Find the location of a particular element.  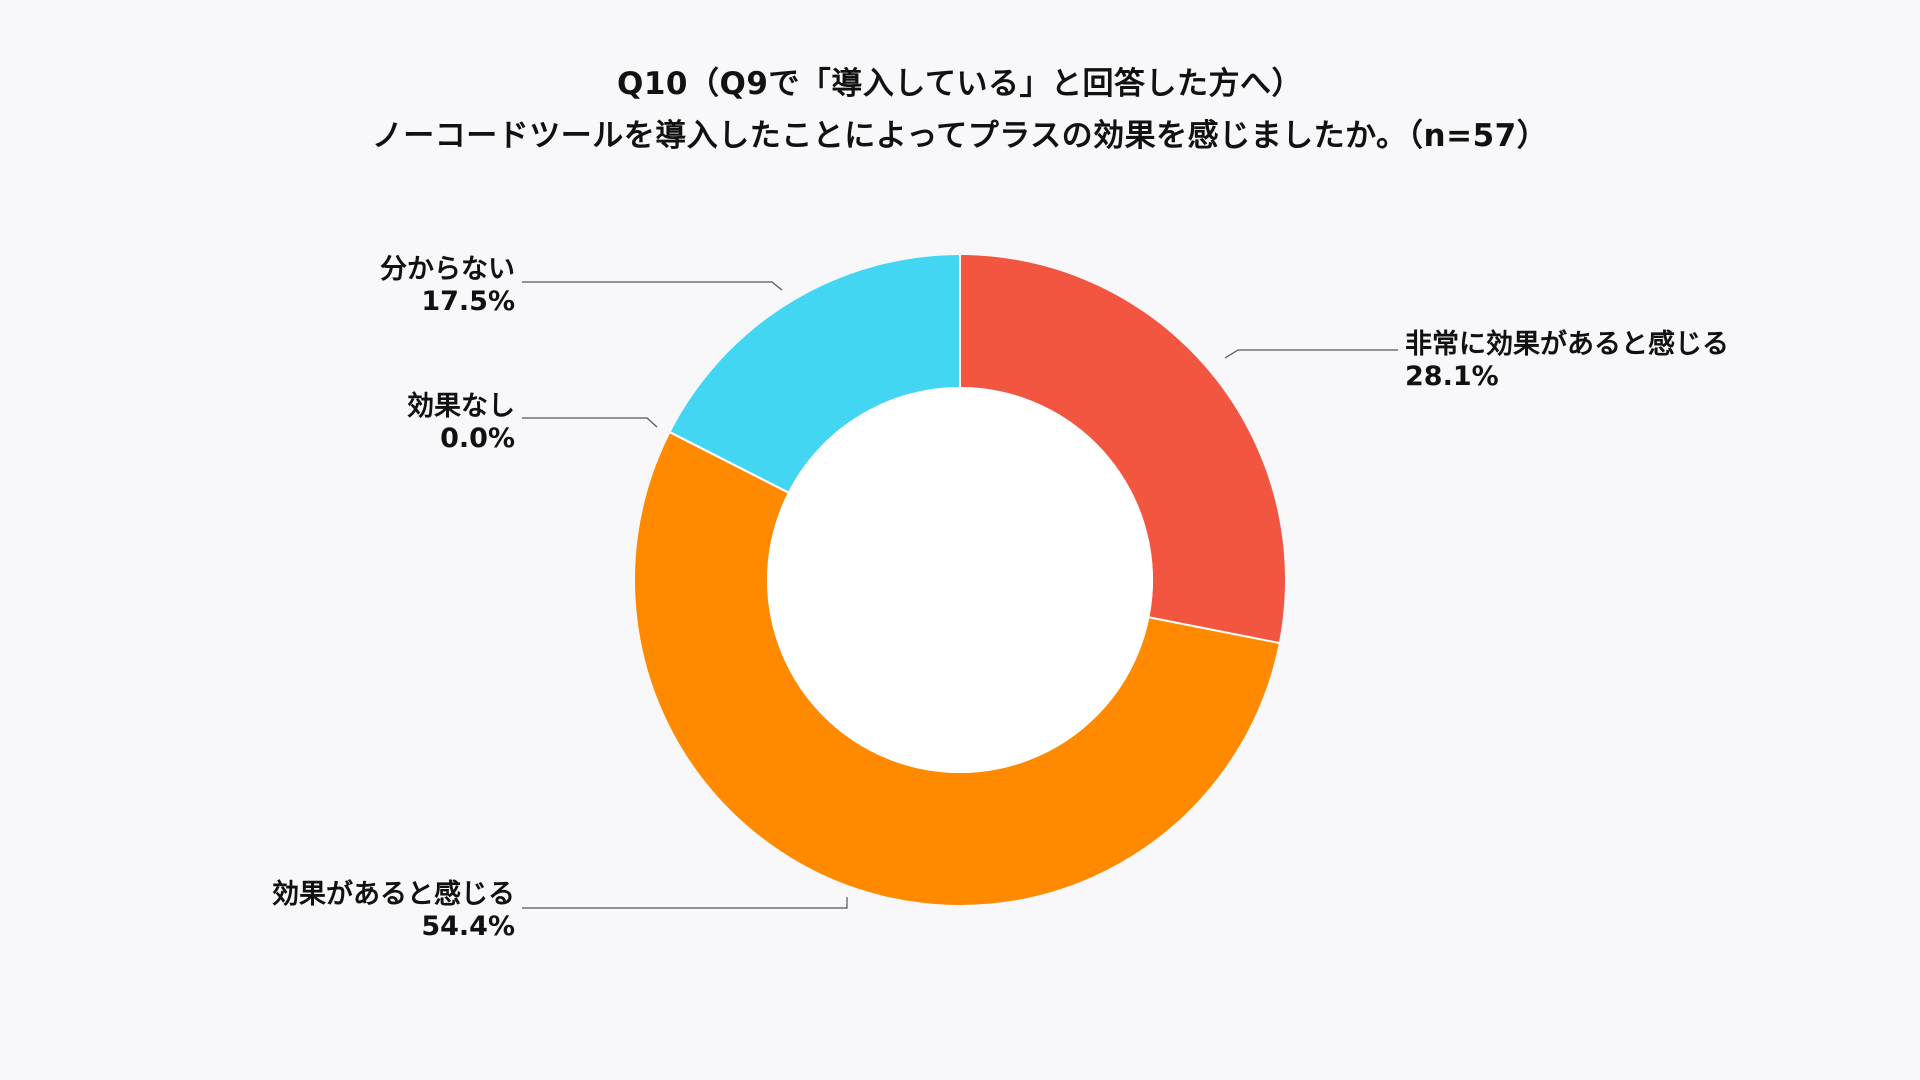

slice-value-label: 54.4% is located at coordinates (468, 926).